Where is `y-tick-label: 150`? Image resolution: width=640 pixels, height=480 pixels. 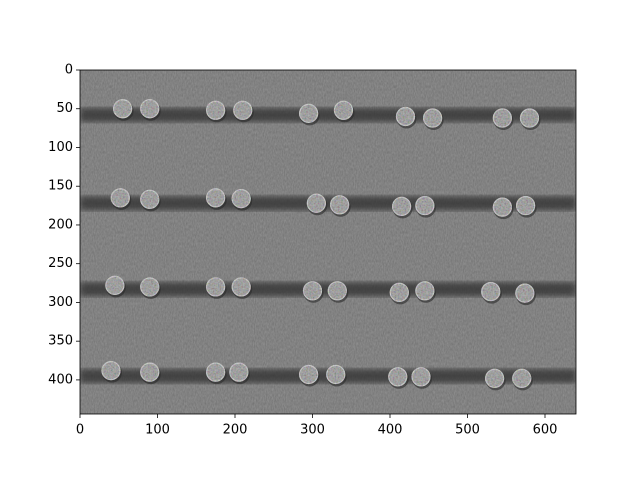 y-tick-label: 150 is located at coordinates (60, 186).